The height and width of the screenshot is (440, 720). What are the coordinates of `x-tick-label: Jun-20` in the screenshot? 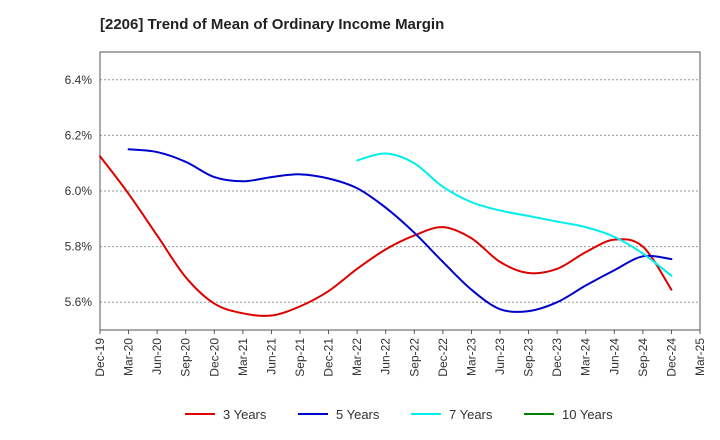 It's located at (157, 356).